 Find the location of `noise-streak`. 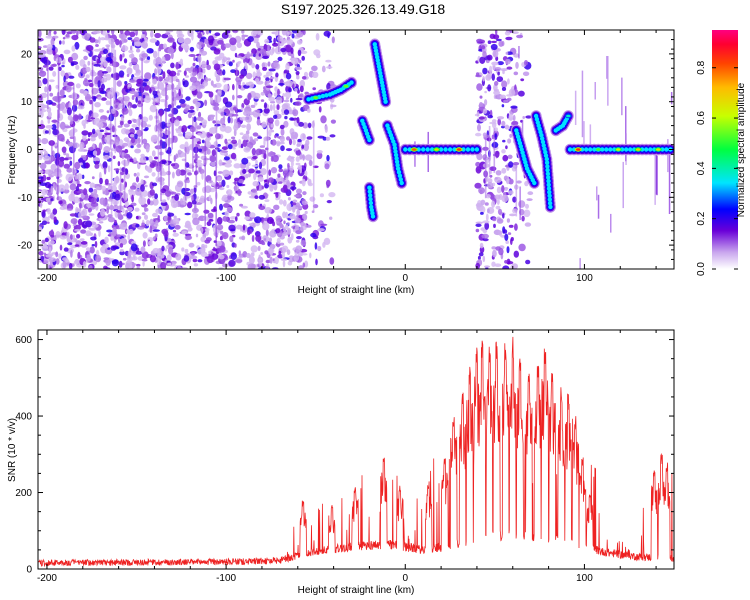

noise-streak is located at coordinates (580, 263).